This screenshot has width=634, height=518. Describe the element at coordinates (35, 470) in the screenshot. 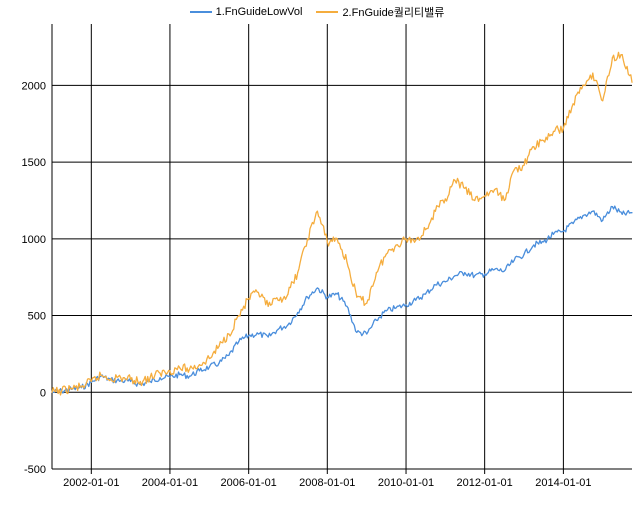

I see `y-tick-label: -500` at that location.